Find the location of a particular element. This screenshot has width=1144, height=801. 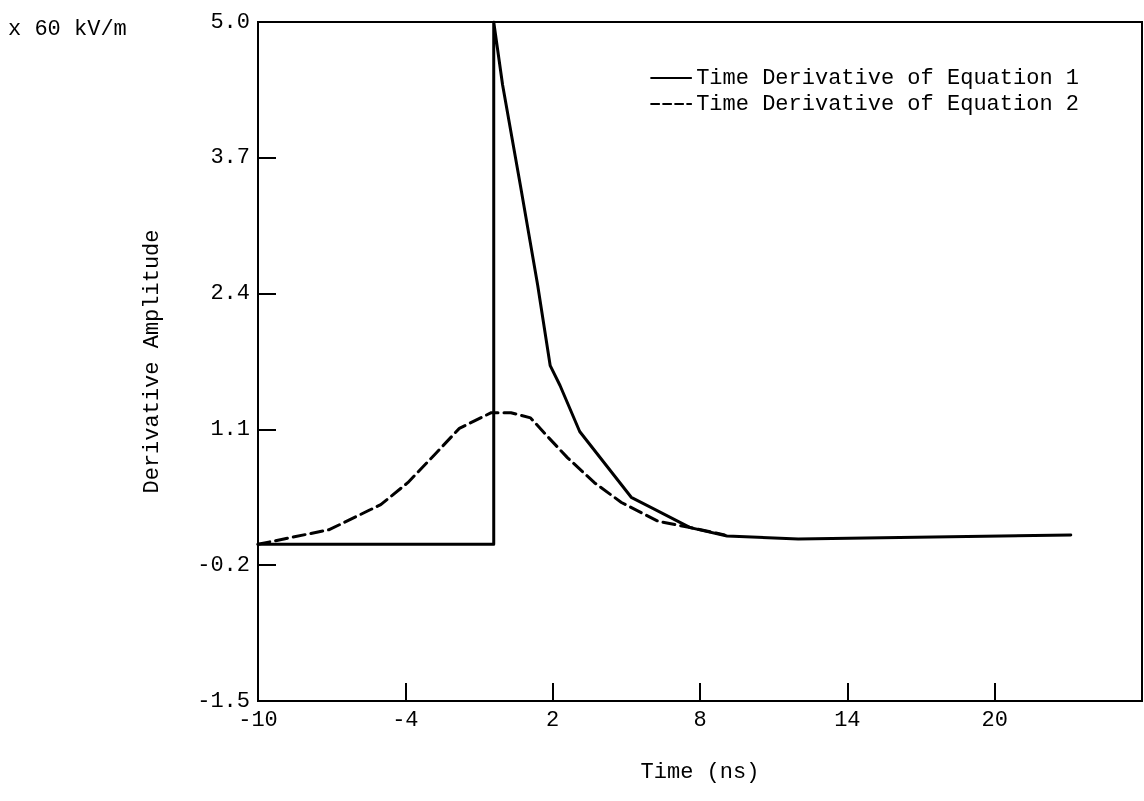

x-tick-label: 8 is located at coordinates (700, 720).